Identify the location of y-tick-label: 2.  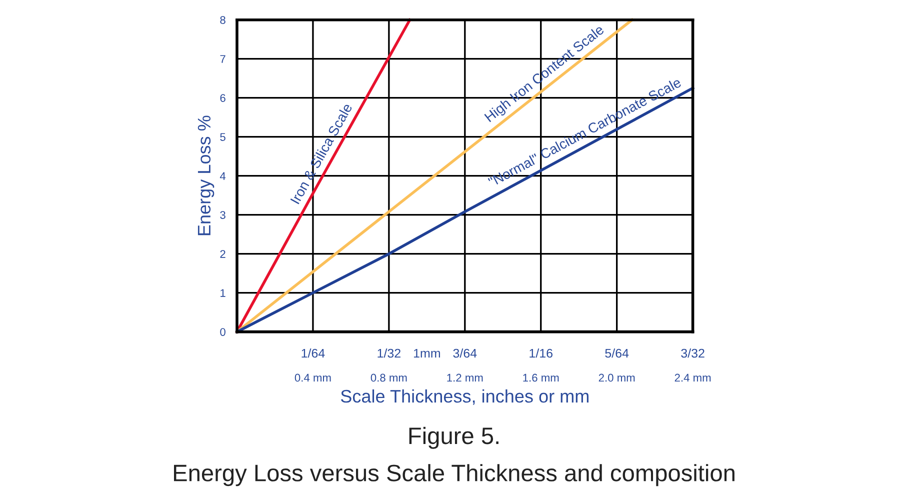
(223, 254).